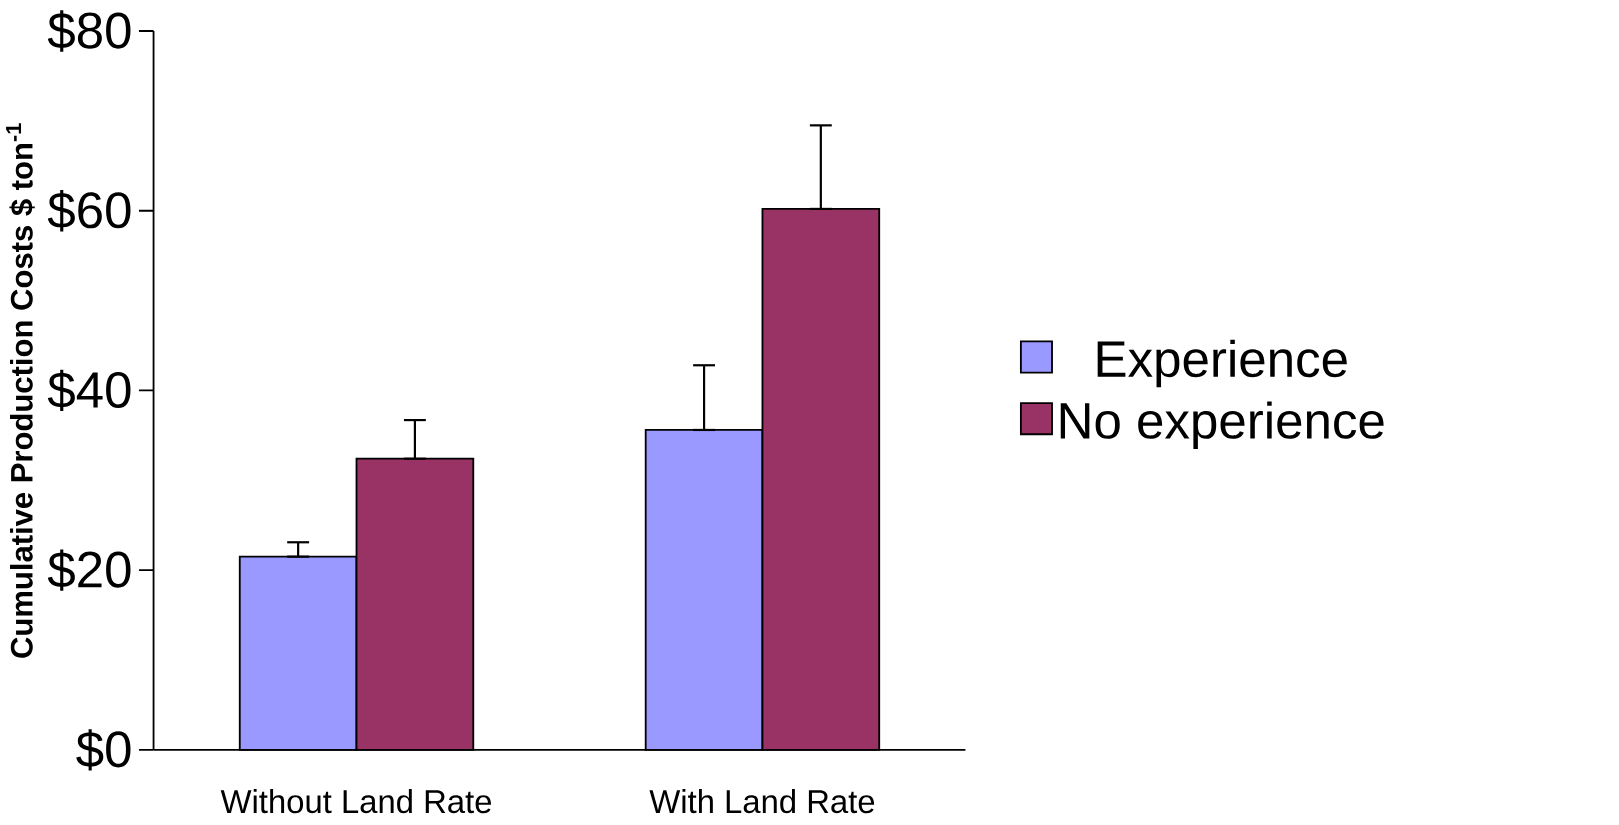 This screenshot has height=825, width=1619. I want to click on legend-label: Experience, so click(1222, 363).